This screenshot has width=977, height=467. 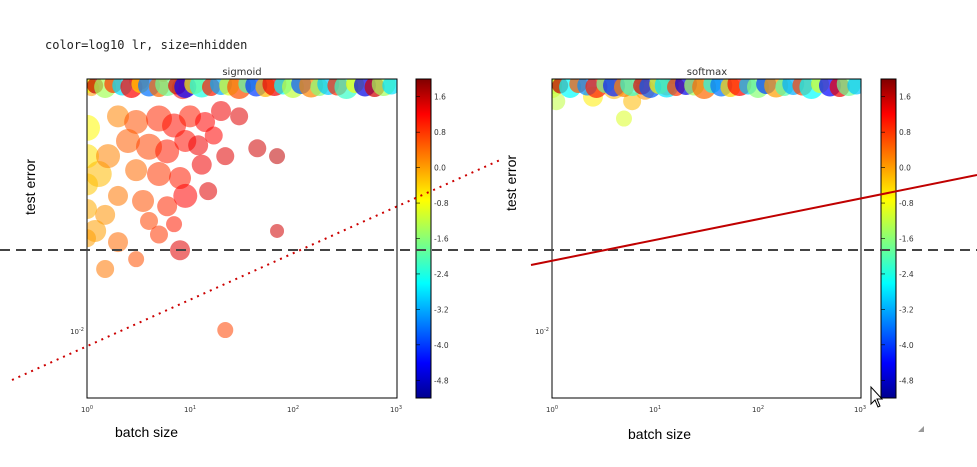 What do you see at coordinates (707, 72) in the screenshot?
I see `panel-title-softmax: softmax` at bounding box center [707, 72].